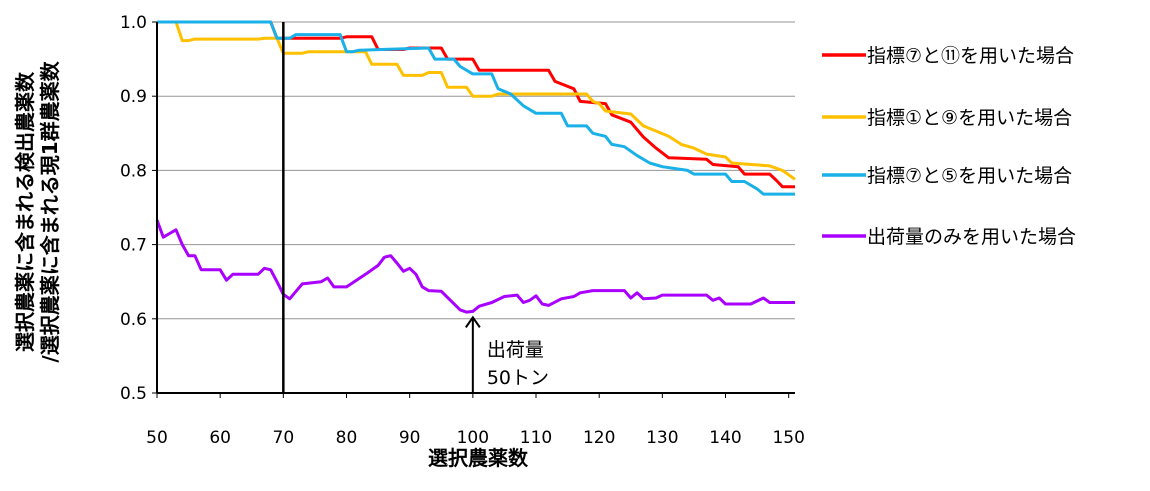 This screenshot has width=1150, height=491. I want to click on annotation-label-line2: 50トン, so click(518, 378).